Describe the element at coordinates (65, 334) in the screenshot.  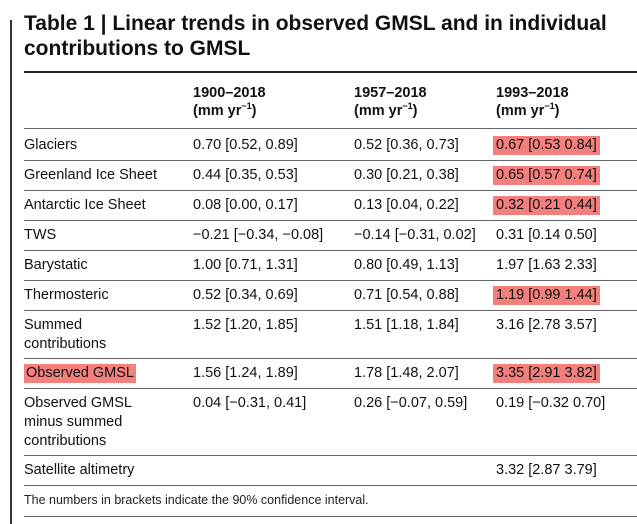
I see `row-label: Summed contributions` at that location.